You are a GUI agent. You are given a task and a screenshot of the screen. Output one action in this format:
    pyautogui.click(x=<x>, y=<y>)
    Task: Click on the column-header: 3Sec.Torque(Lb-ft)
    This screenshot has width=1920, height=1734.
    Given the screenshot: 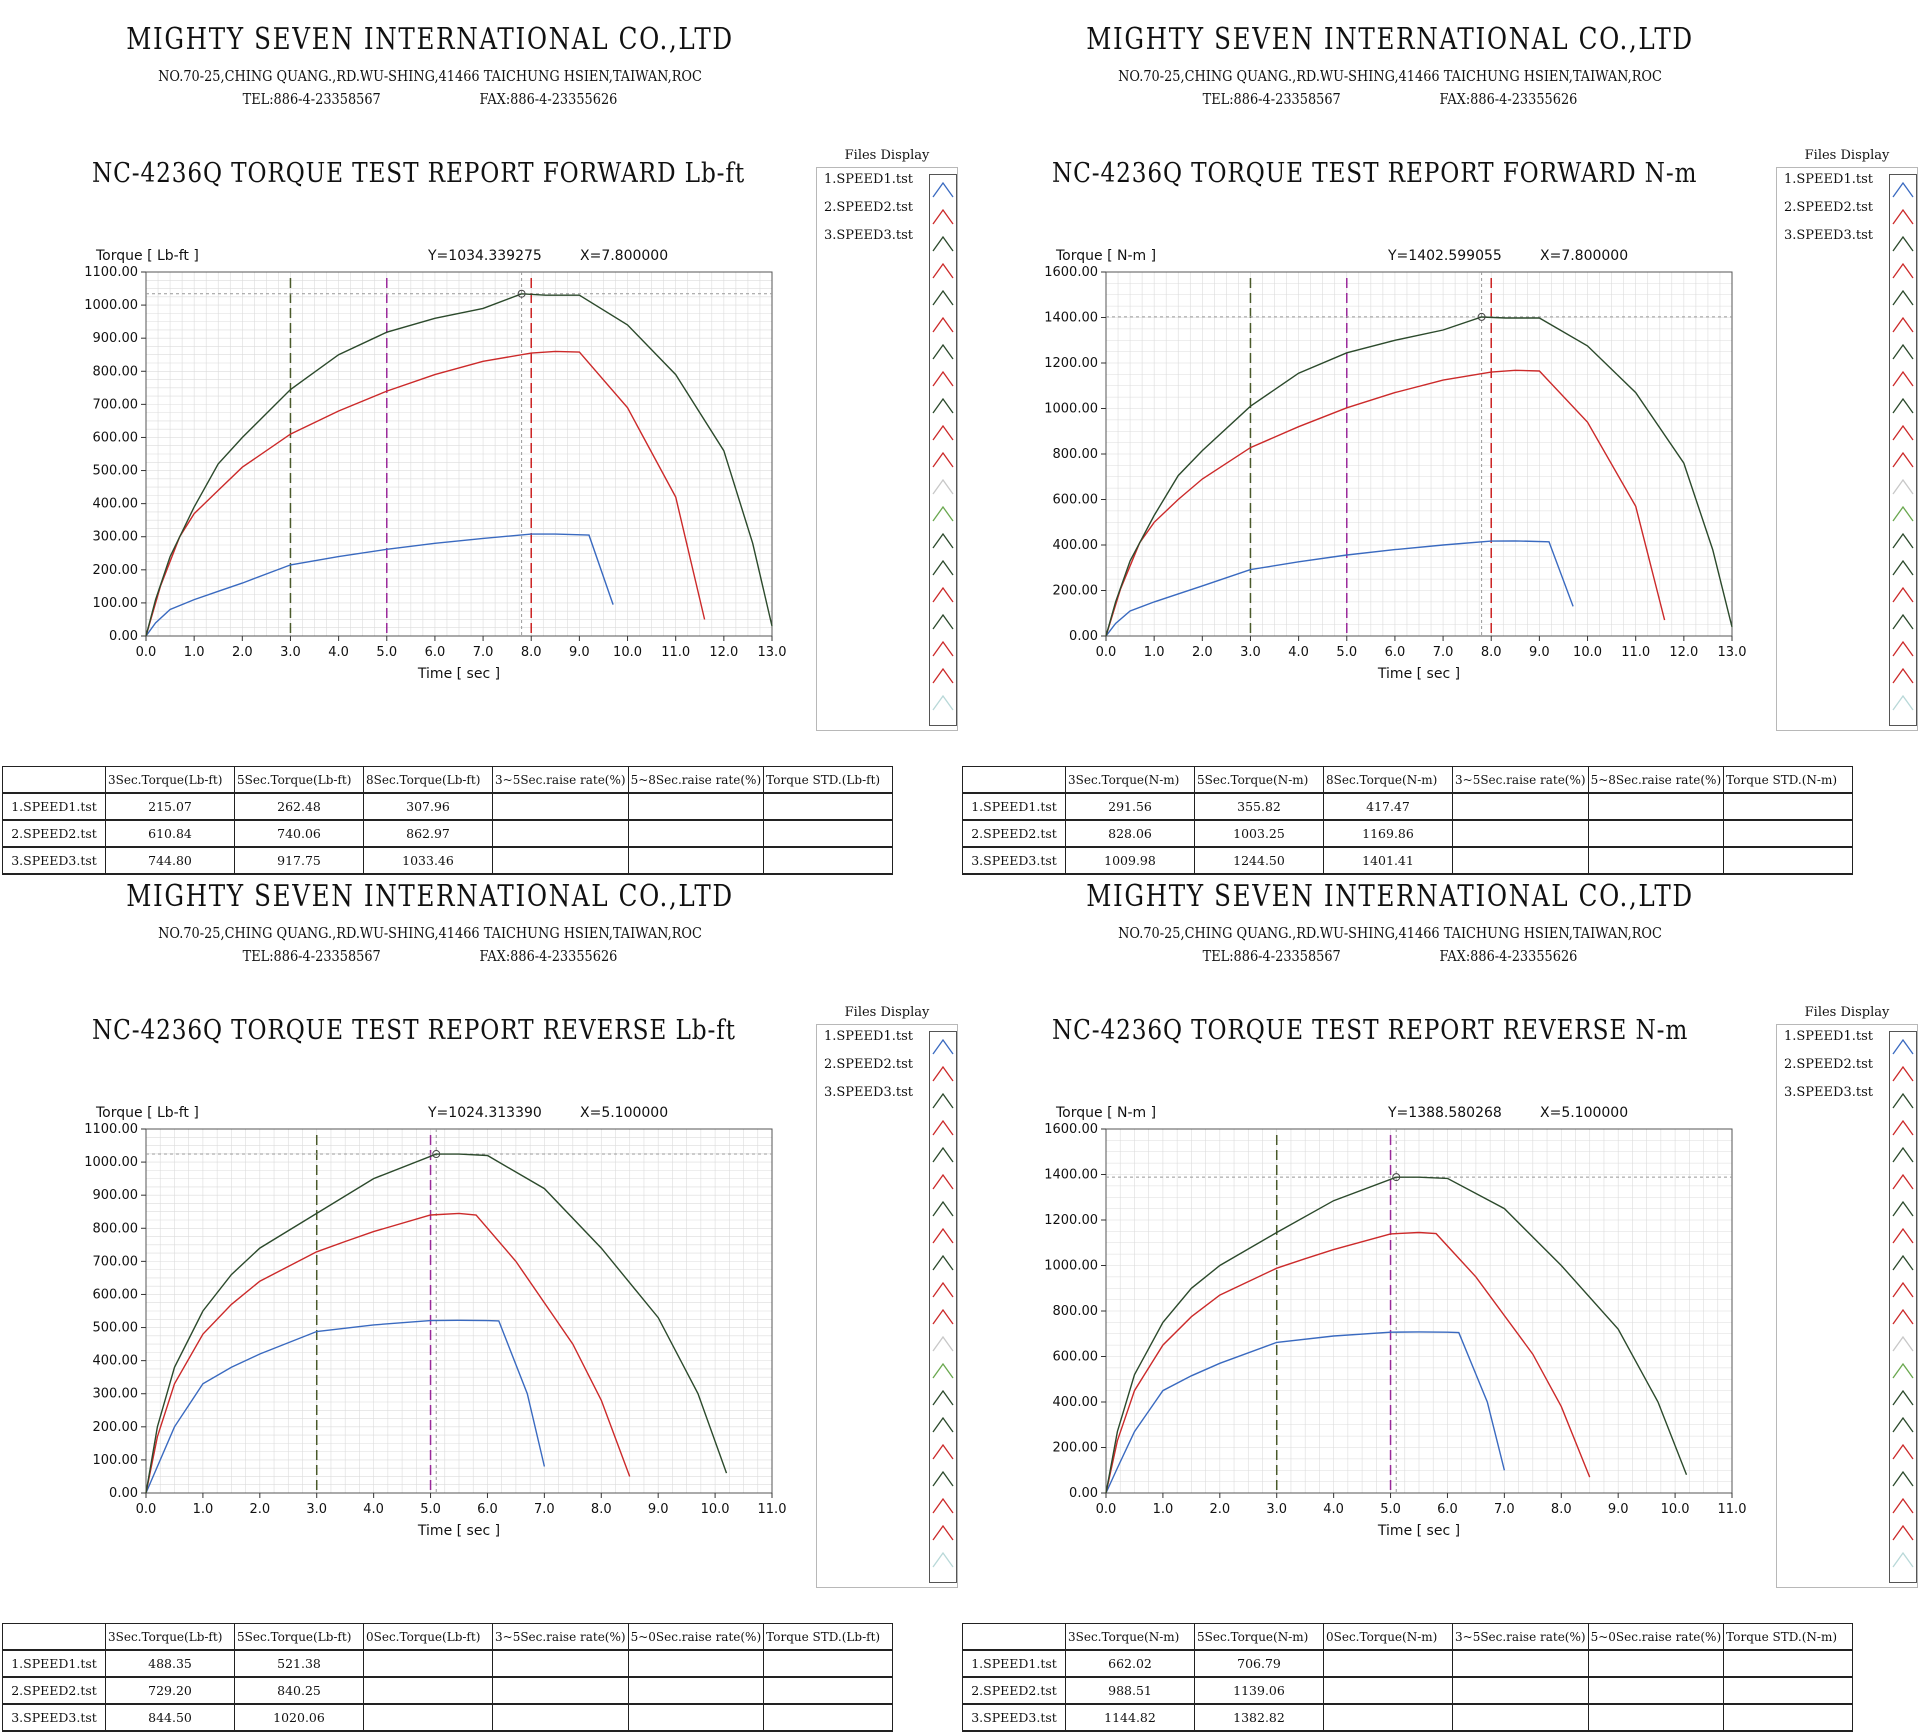 What is the action you would take?
    pyautogui.click(x=170, y=1637)
    